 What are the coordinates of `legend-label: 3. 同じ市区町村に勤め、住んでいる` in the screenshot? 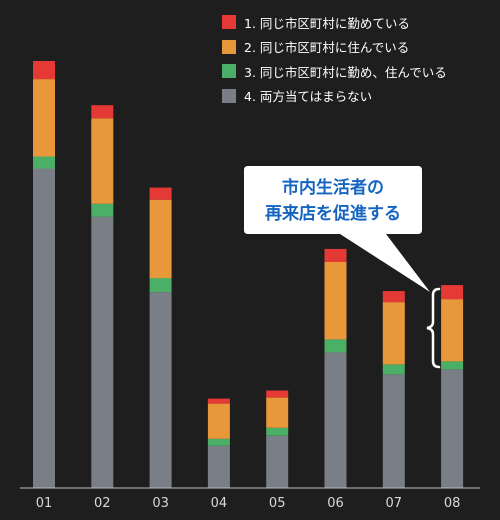 It's located at (345, 72).